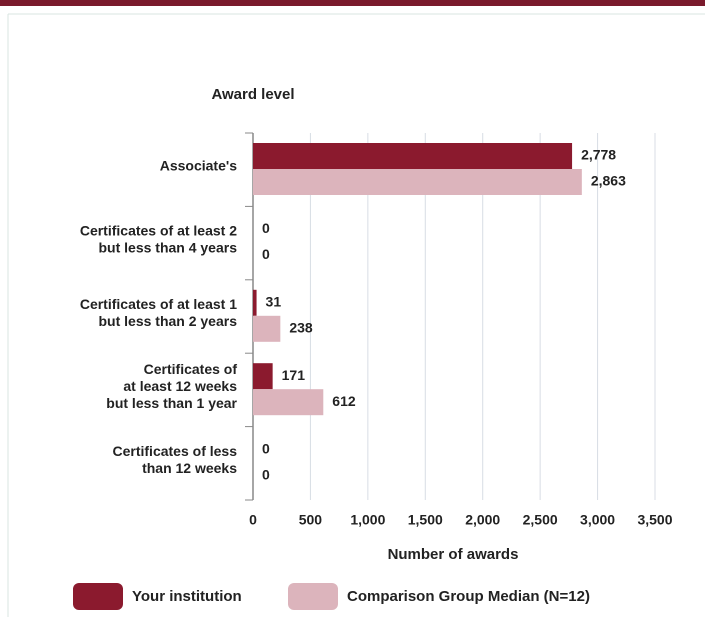 Image resolution: width=705 pixels, height=617 pixels. What do you see at coordinates (252, 94) in the screenshot?
I see `y-axis-title: Award level` at bounding box center [252, 94].